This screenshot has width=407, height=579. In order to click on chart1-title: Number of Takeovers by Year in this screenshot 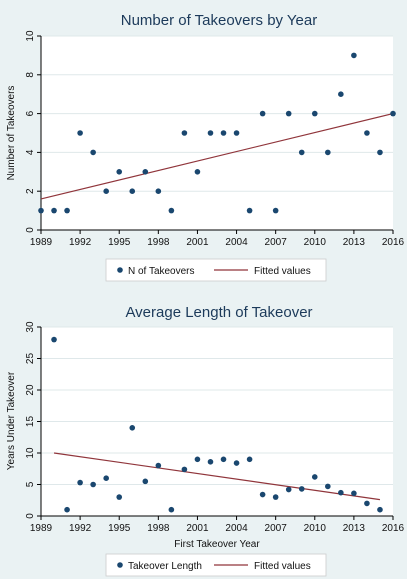, I will do `click(219, 20)`.